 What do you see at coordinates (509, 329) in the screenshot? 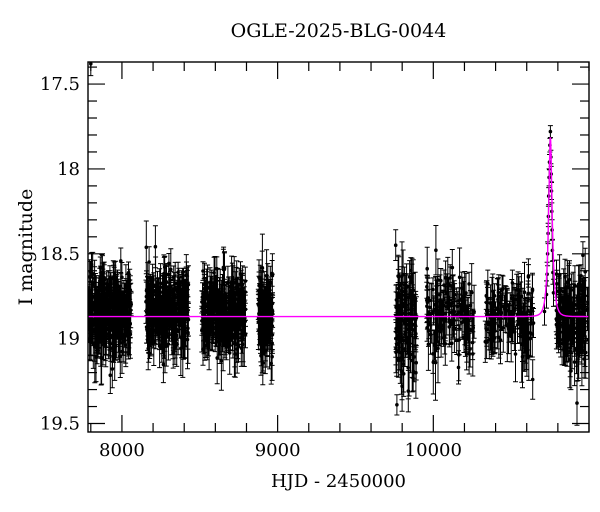
I see `data-cluster-season-2024` at bounding box center [509, 329].